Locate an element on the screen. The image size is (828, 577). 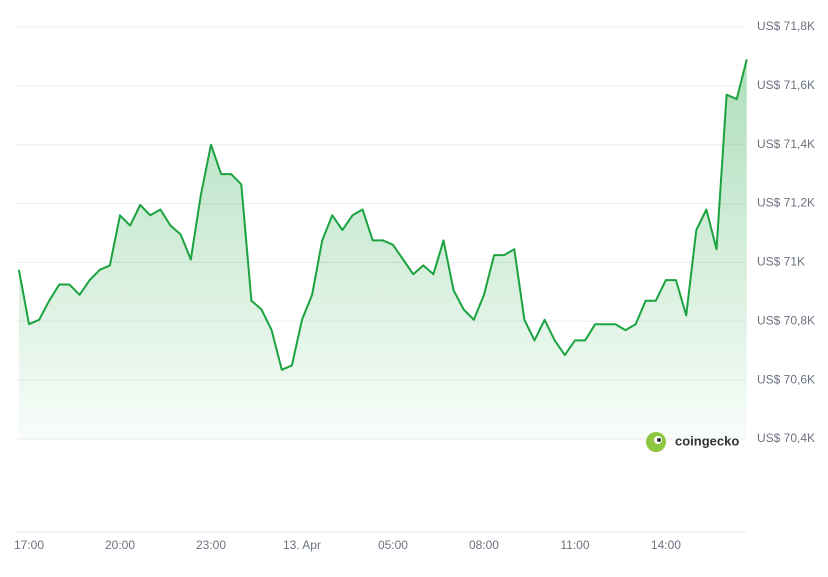
y-tick-label: US$ 71K is located at coordinates (781, 262).